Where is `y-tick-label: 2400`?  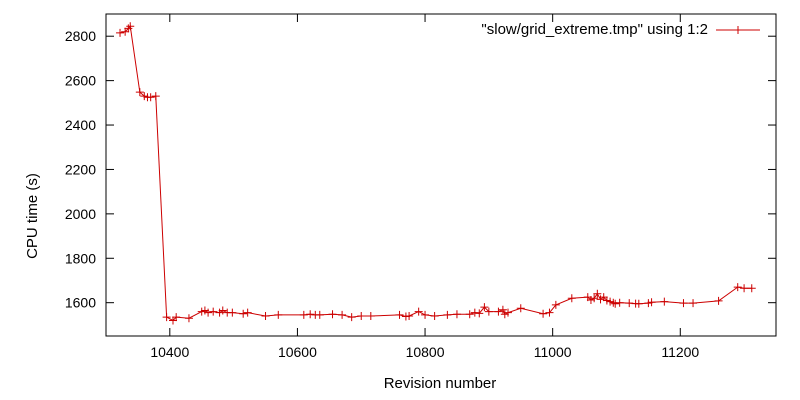
y-tick-label: 2400 is located at coordinates (80, 125).